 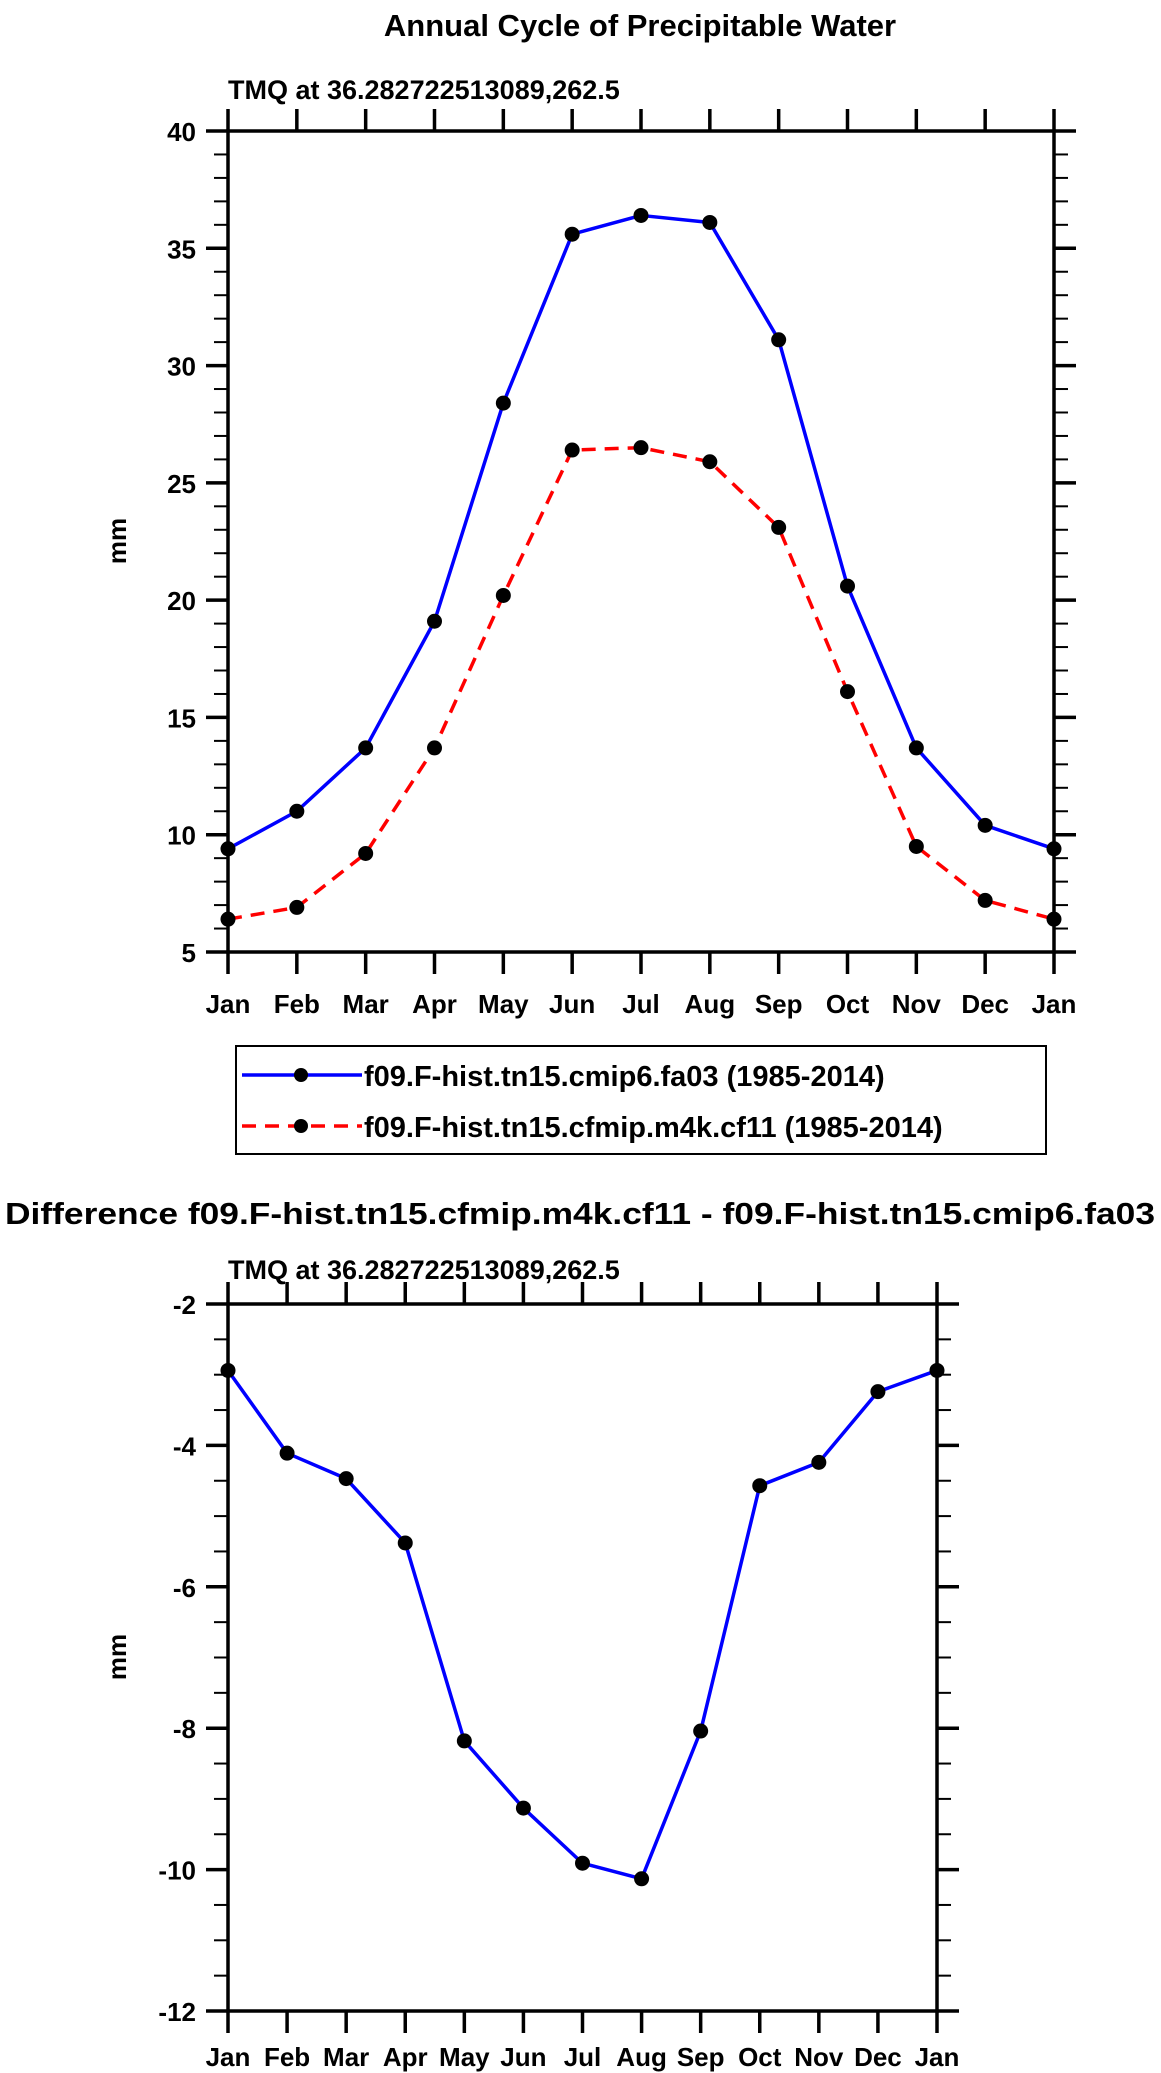 I want to click on y-tick-label: 15, so click(x=181, y=718).